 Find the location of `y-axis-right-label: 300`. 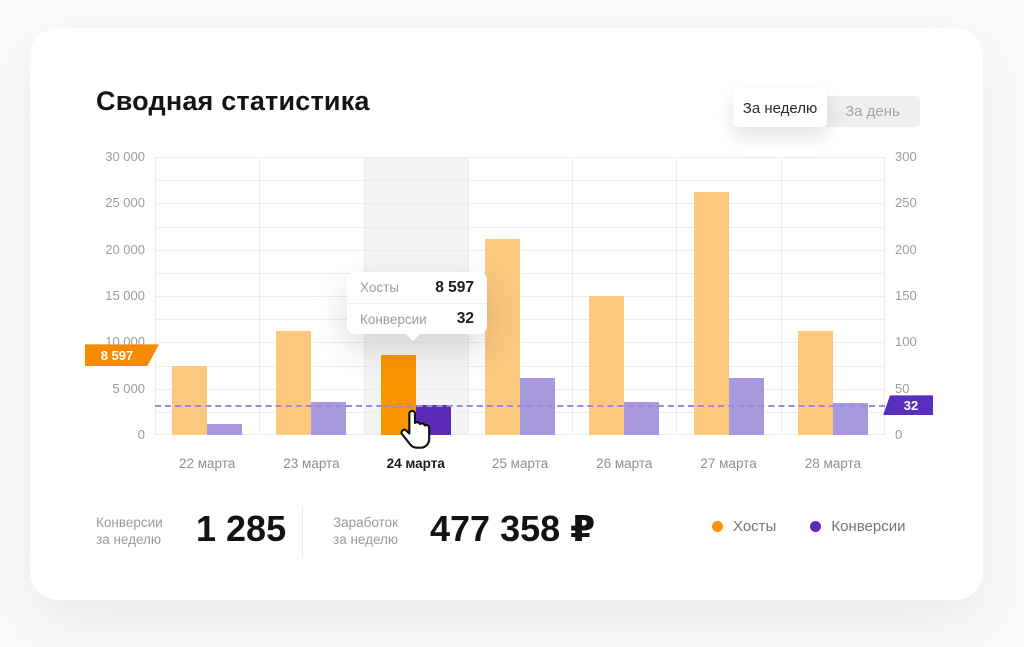

y-axis-right-label: 300 is located at coordinates (906, 156).